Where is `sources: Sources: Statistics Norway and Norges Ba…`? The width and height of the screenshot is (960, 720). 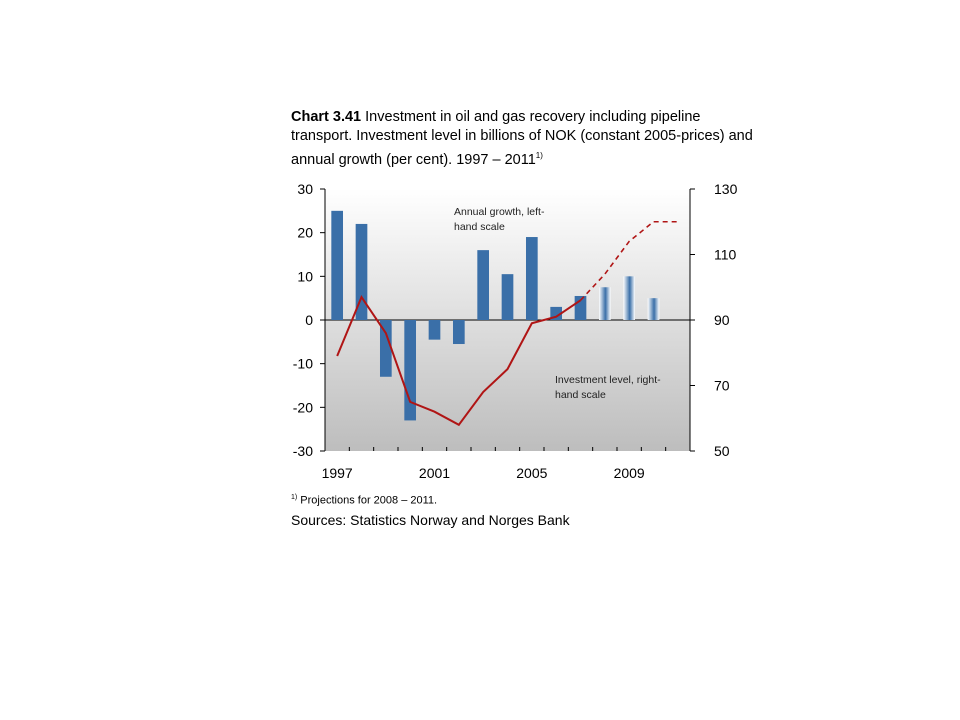 sources: Sources: Statistics Norway and Norges Ba… is located at coordinates (430, 520).